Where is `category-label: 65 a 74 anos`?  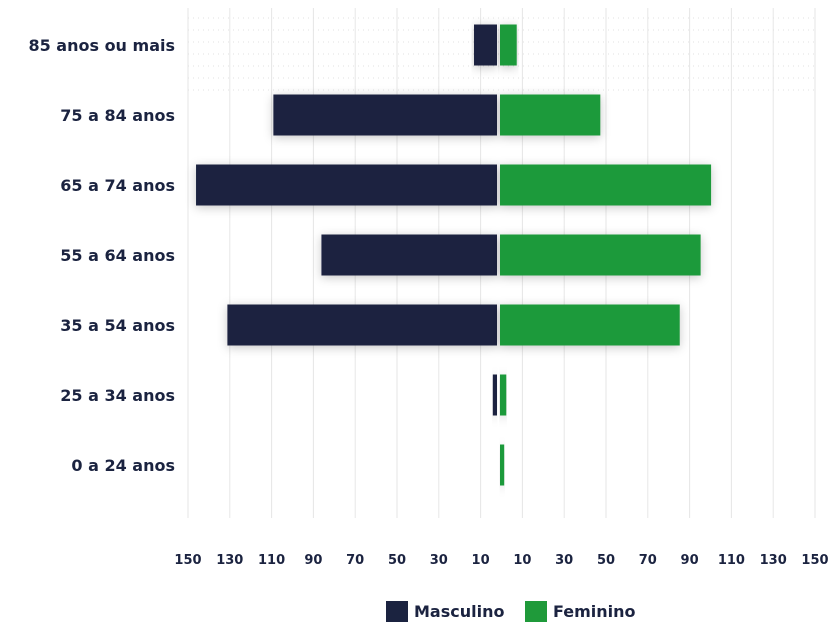
category-label: 65 a 74 anos is located at coordinates (117, 185).